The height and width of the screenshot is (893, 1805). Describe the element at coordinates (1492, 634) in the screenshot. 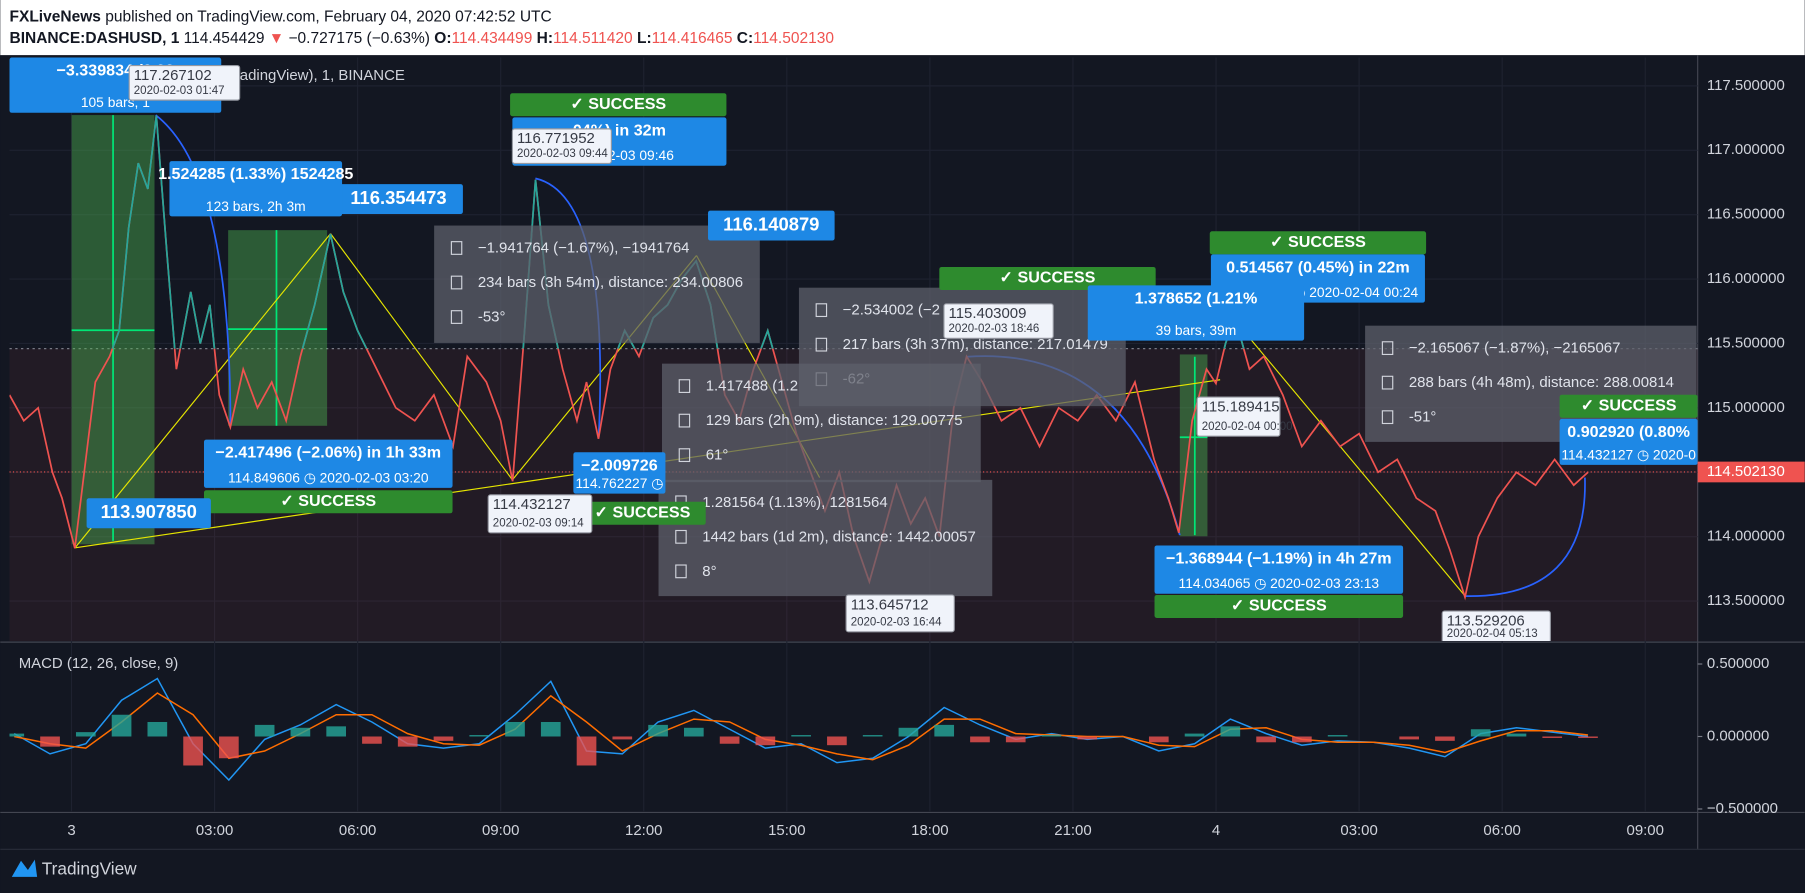

I see `price-label-date: 2020-02-04 05:13` at that location.